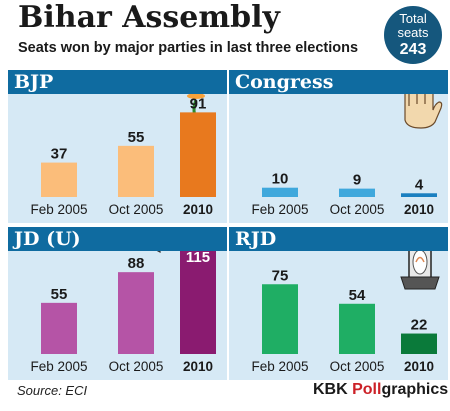 This screenshot has width=450, height=411. Describe the element at coordinates (338, 82) in the screenshot. I see `panel-header: Congress` at that location.